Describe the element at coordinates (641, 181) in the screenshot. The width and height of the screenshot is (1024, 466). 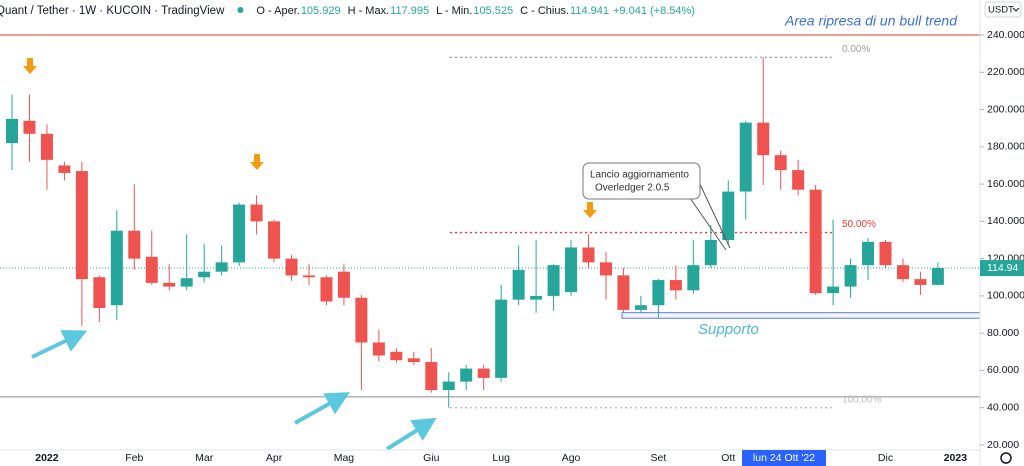
I see `callout-box` at that location.